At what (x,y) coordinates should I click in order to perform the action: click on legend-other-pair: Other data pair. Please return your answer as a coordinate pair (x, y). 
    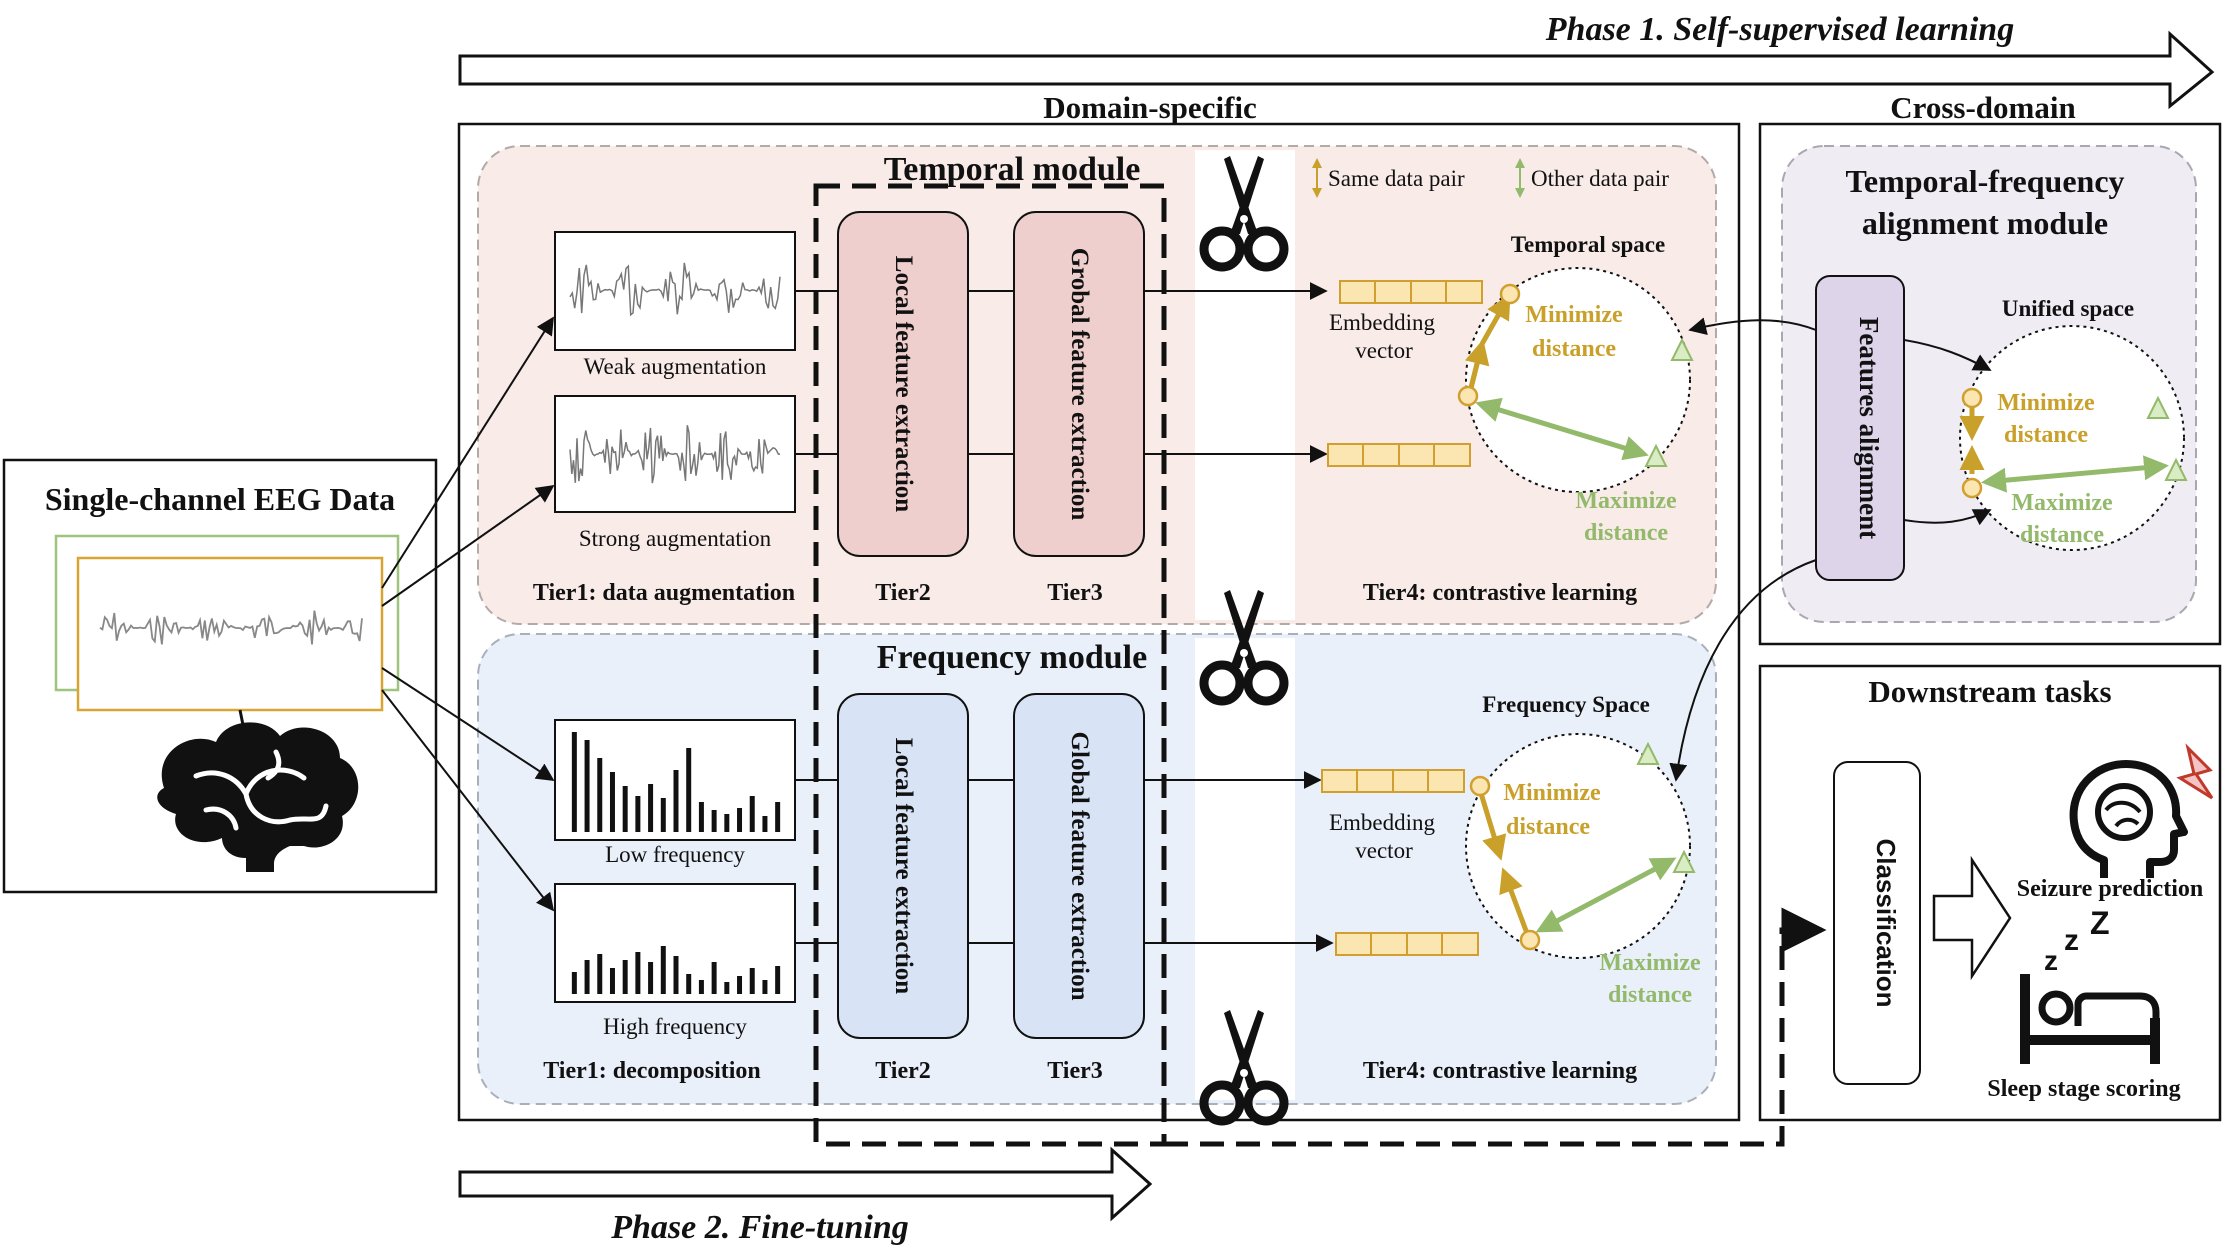
    Looking at the image, I should click on (1600, 178).